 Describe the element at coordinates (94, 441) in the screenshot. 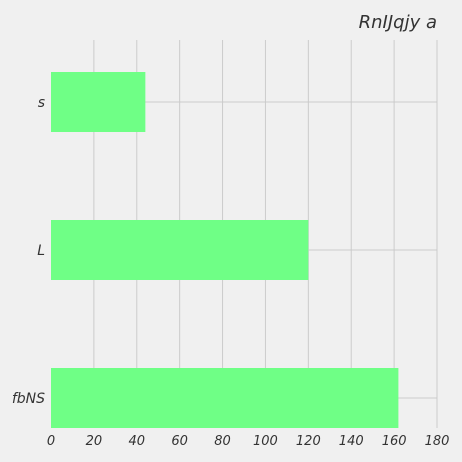

I see `x-tick-label-20: 20` at that location.